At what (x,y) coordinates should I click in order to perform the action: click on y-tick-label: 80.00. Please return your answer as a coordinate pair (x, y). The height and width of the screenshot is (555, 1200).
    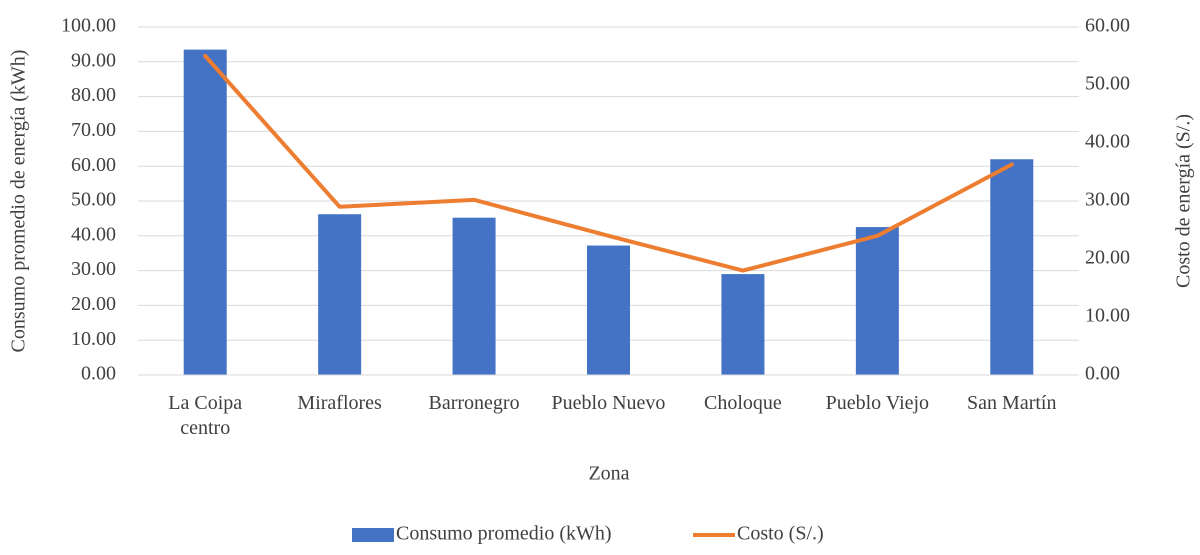
    Looking at the image, I should click on (93, 95).